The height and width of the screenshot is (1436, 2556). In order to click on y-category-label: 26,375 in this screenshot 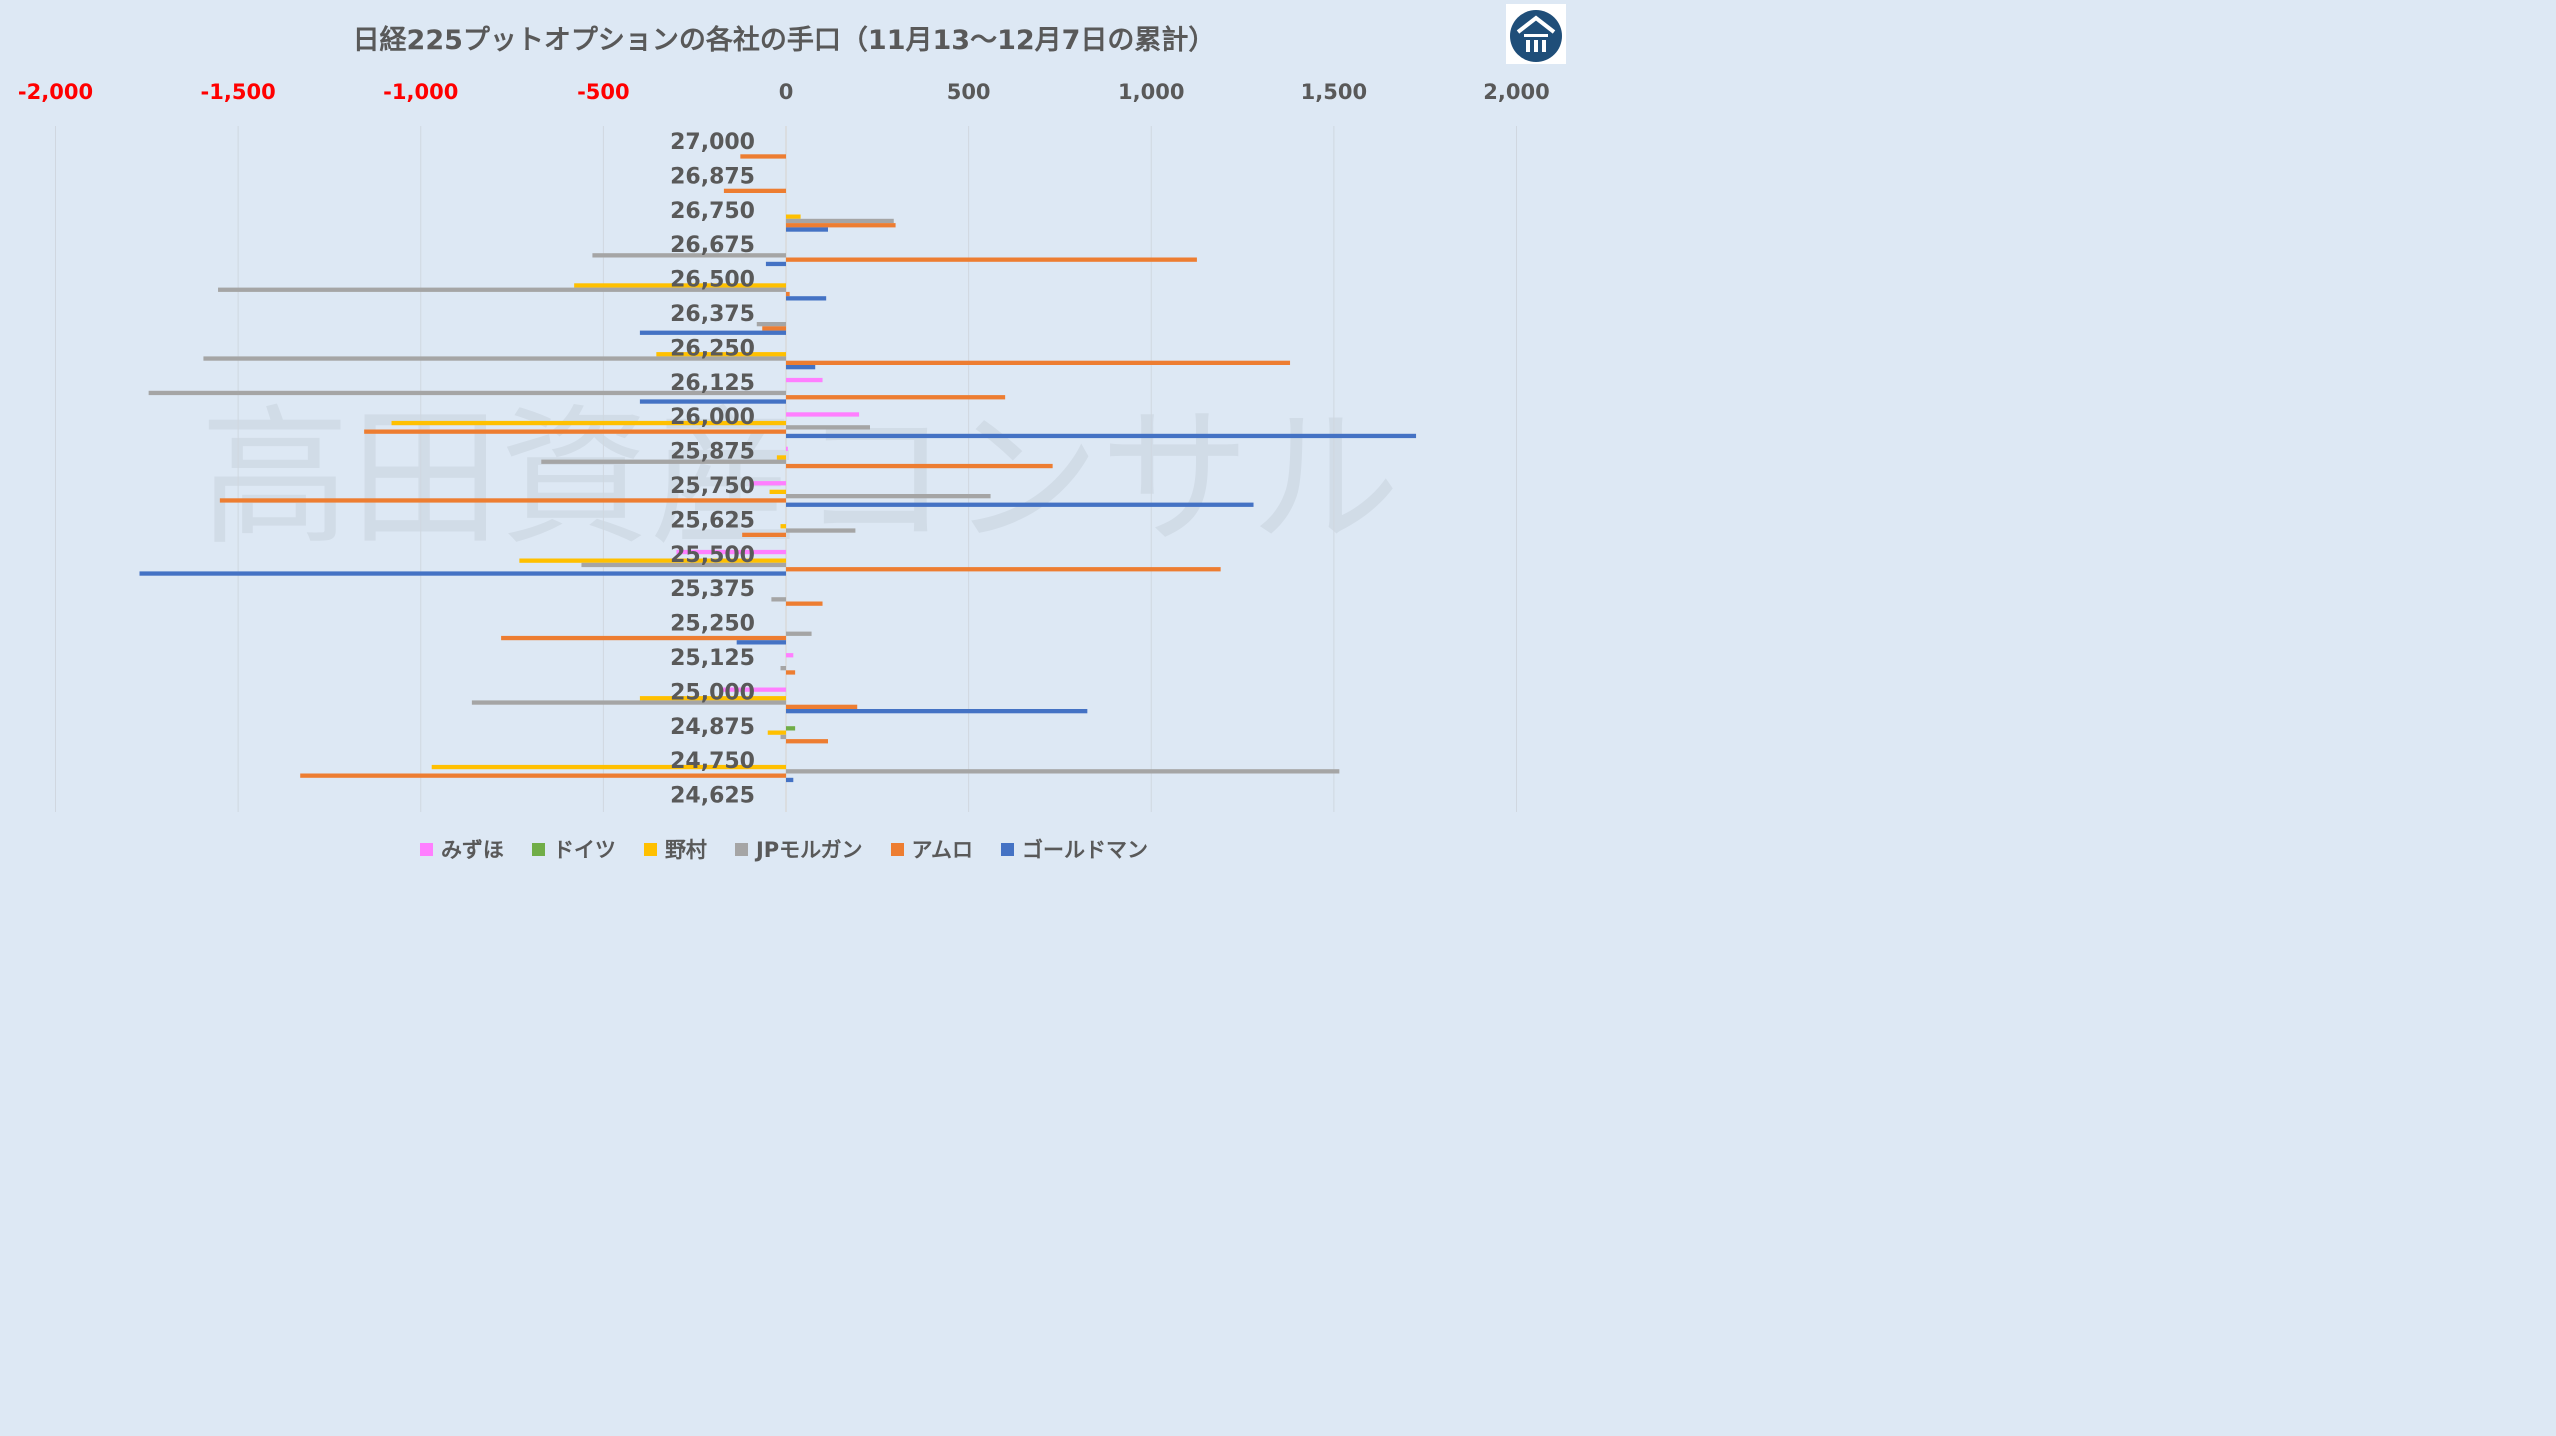, I will do `click(712, 314)`.